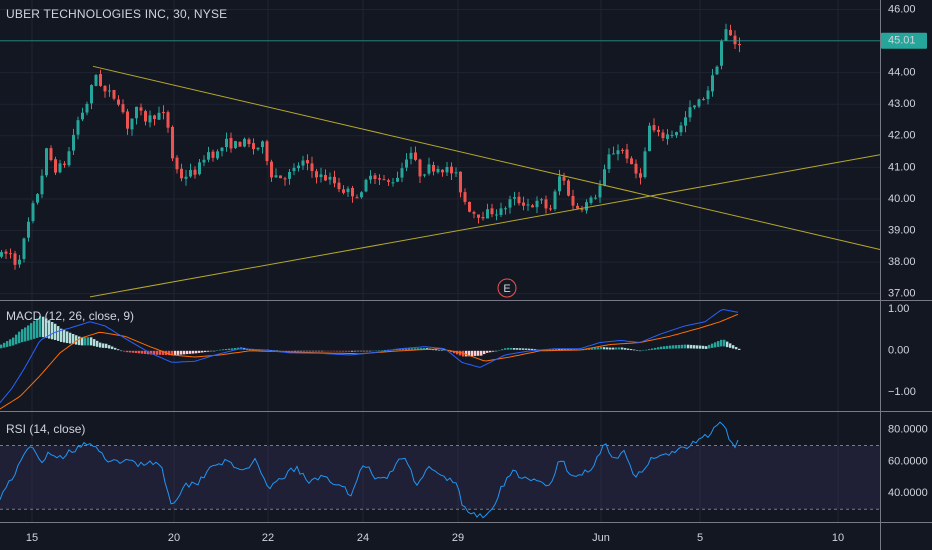 Image resolution: width=932 pixels, height=550 pixels. What do you see at coordinates (908, 429) in the screenshot?
I see `rsi-axis-tick: 80.0000` at bounding box center [908, 429].